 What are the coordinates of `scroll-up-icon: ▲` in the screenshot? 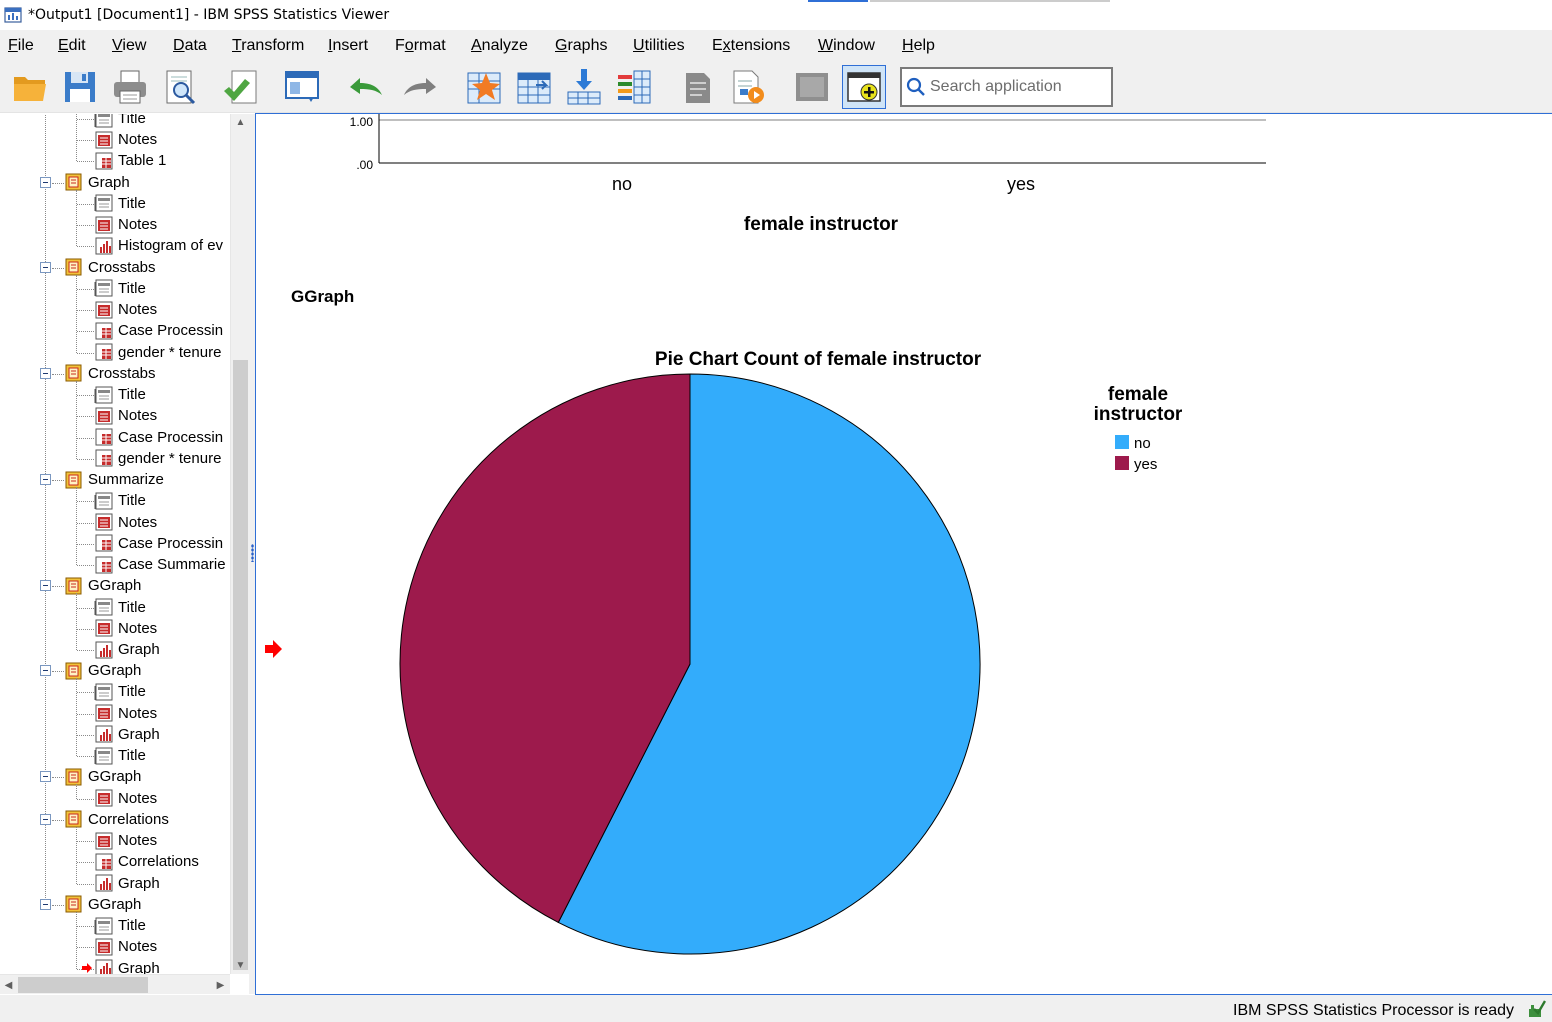 It's located at (240, 122).